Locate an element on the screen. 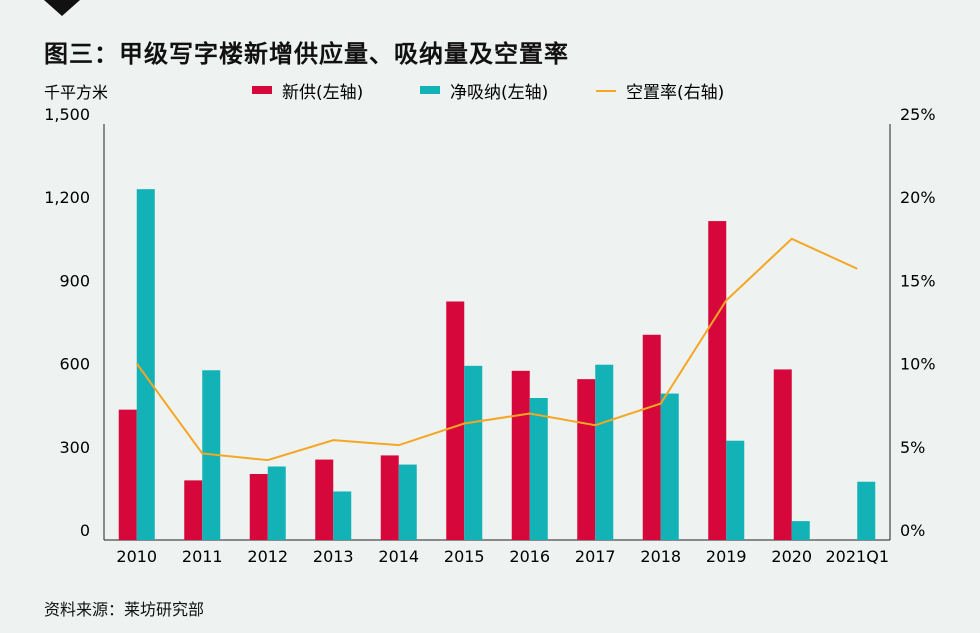 The height and width of the screenshot is (633, 980). right-tick-label: 0% is located at coordinates (912, 530).